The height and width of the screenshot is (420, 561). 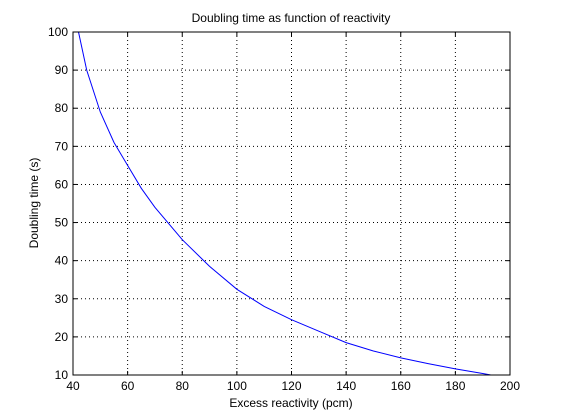 What do you see at coordinates (62, 337) in the screenshot?
I see `y-tick-label: 20` at bounding box center [62, 337].